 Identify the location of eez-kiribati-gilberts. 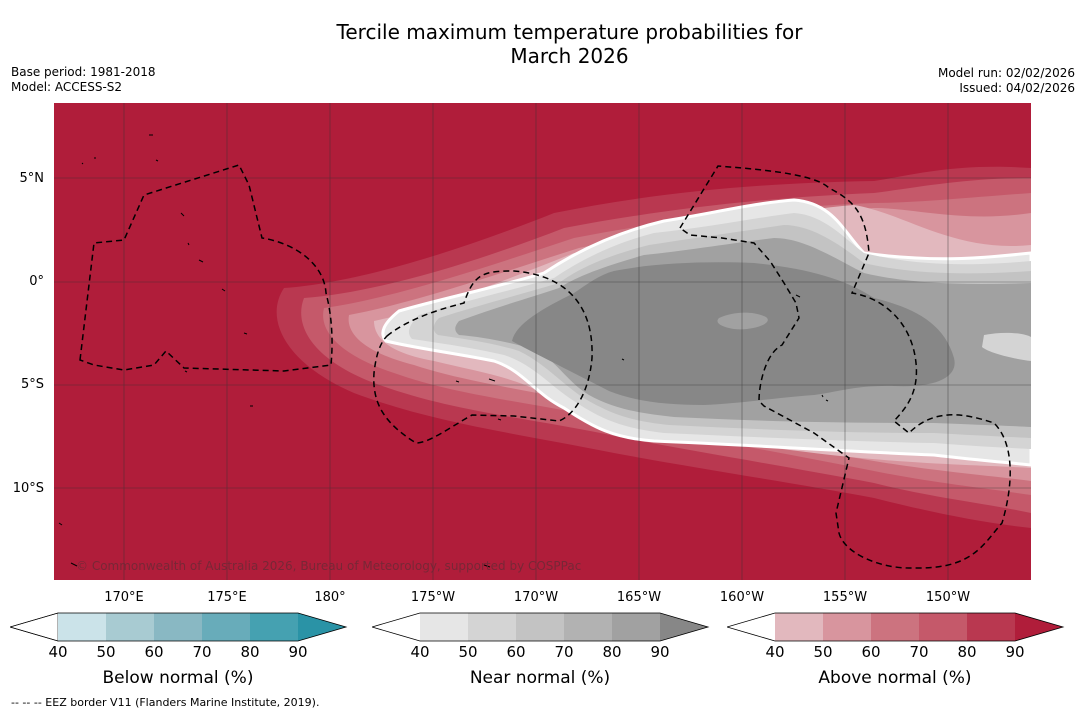
(206, 268).